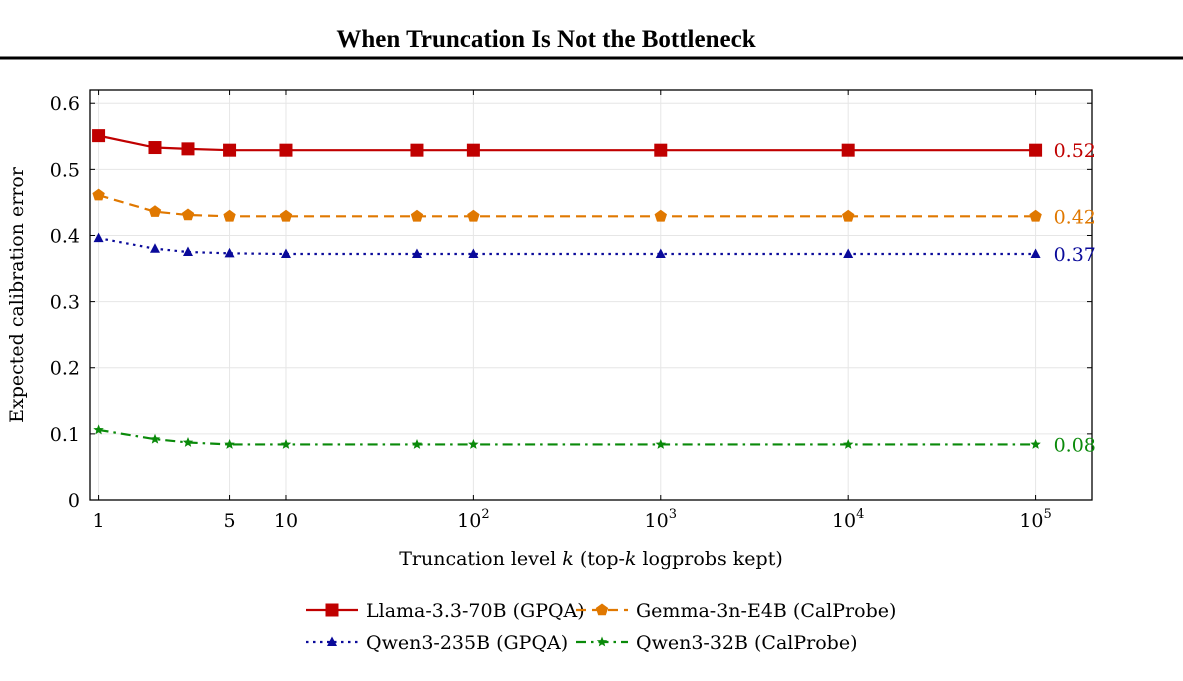 This screenshot has height=681, width=1183. What do you see at coordinates (99, 521) in the screenshot?
I see `x-tick-label: 1` at bounding box center [99, 521].